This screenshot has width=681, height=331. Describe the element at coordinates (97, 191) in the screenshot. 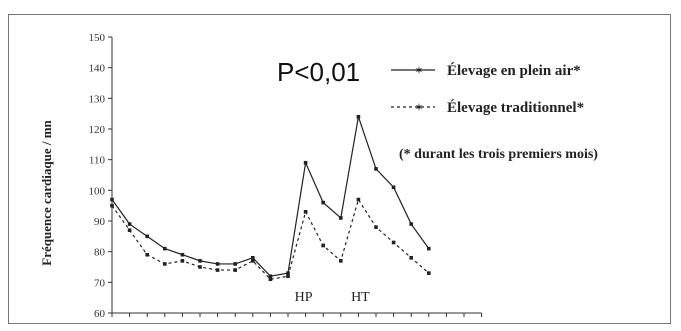

I see `y-tick-label: 100` at that location.